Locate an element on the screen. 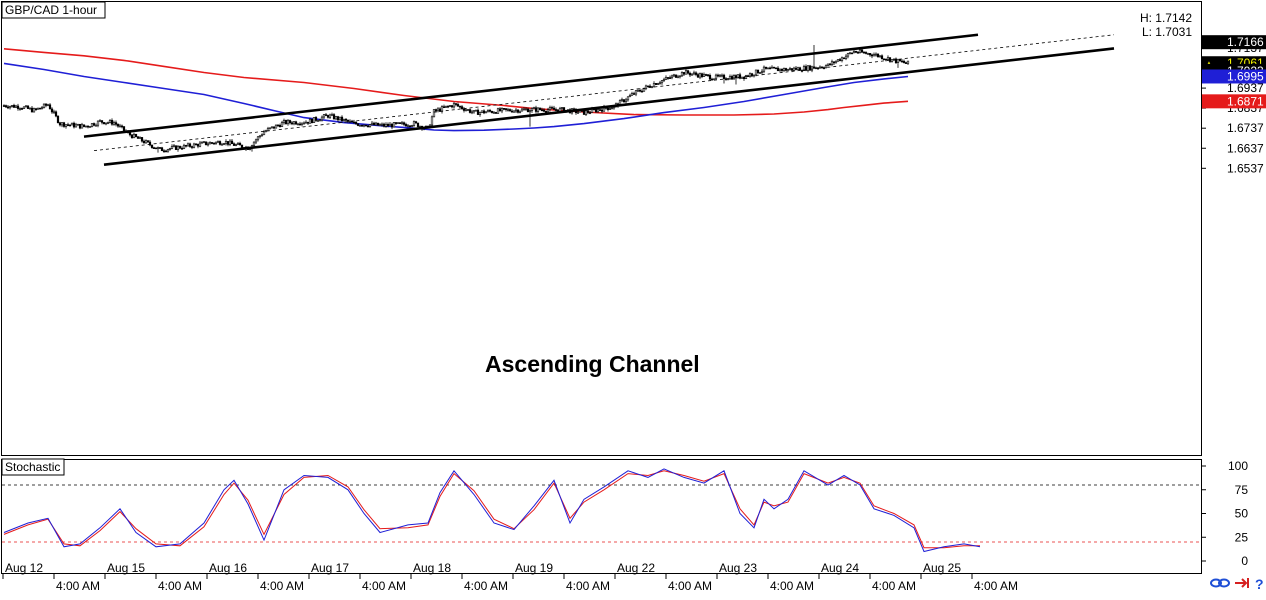 The image size is (1266, 600). link-icon is located at coordinates (1220, 583).